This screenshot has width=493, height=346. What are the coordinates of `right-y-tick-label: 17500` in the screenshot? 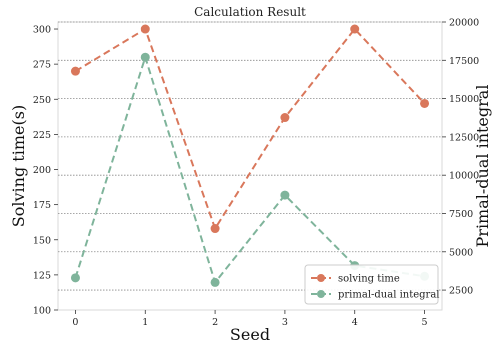 It's located at (464, 61).